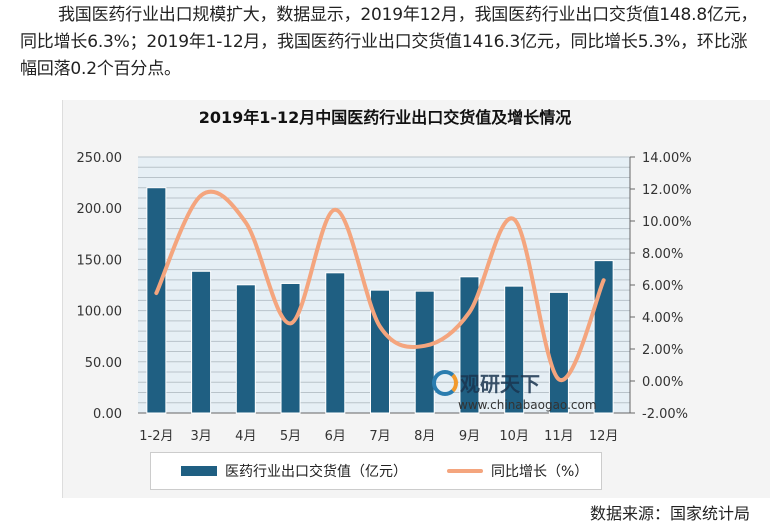 The image size is (770, 528). I want to click on x-tick-label: 1-2月, so click(156, 436).